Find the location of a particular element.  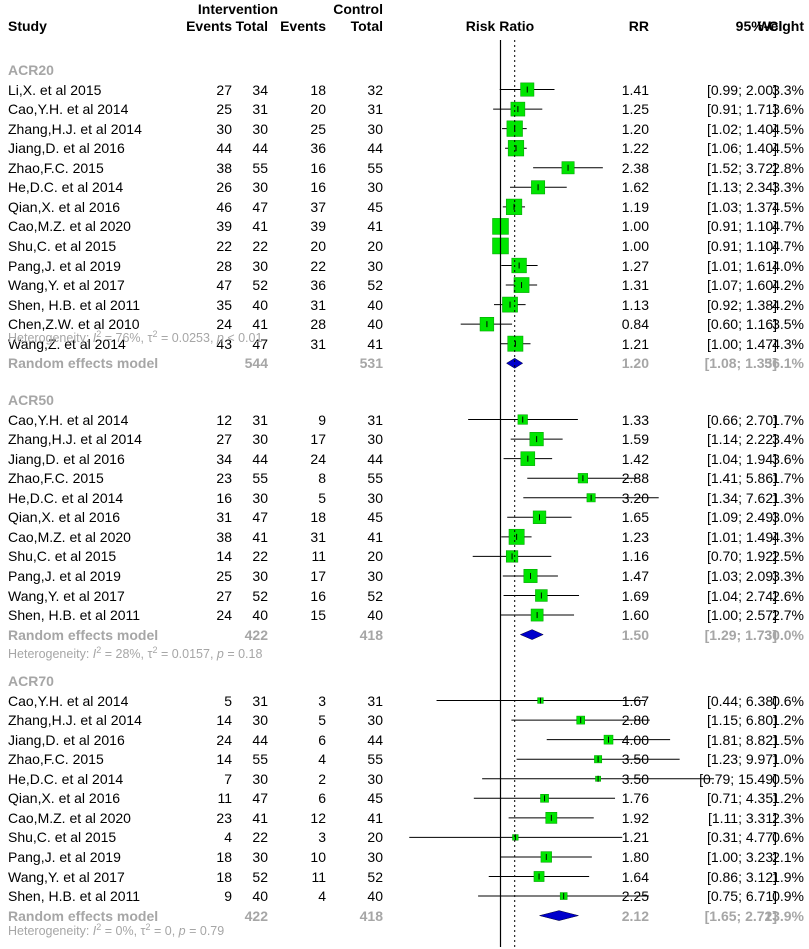

intervention-events: 47 is located at coordinates (224, 285).